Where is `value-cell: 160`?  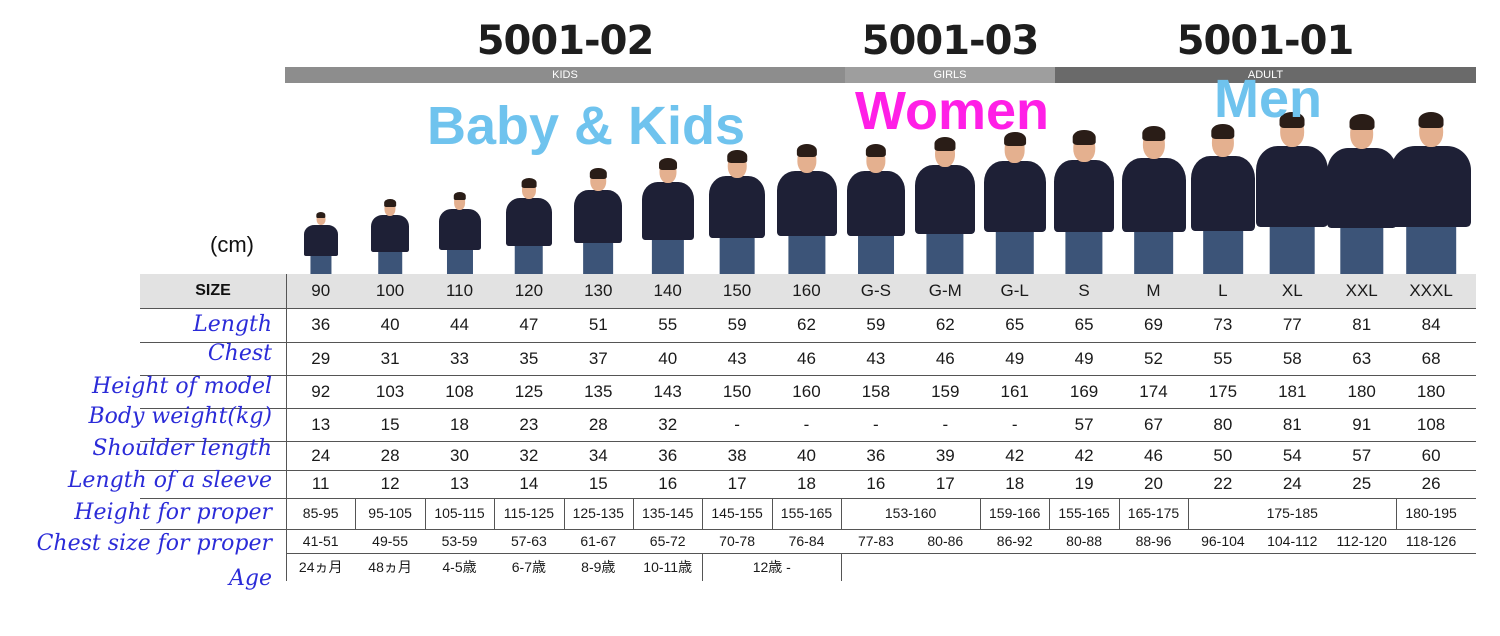 value-cell: 160 is located at coordinates (806, 391).